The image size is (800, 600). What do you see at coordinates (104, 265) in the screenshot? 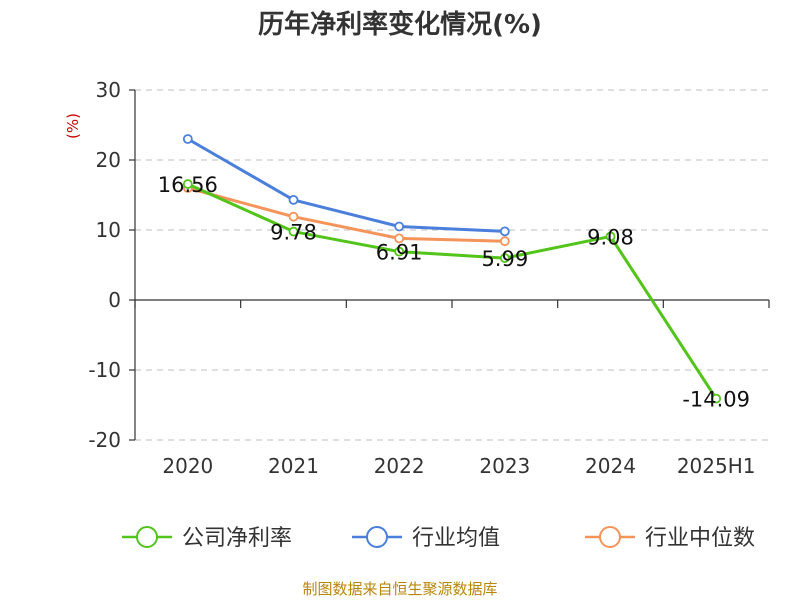
I see `y-tick-labels: 30 20 10 0 -10 -20` at bounding box center [104, 265].